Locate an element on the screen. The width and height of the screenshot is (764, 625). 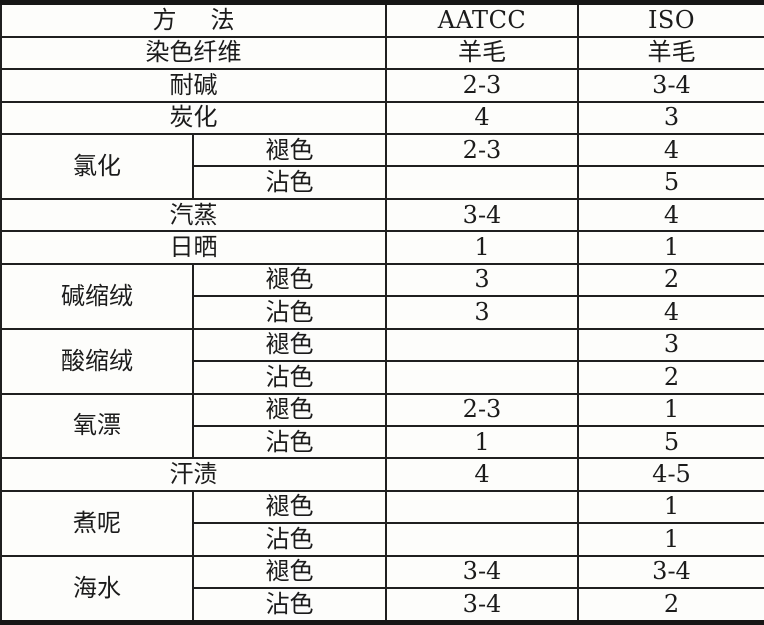
header-iso-cell: ISO is located at coordinates (670, 19).